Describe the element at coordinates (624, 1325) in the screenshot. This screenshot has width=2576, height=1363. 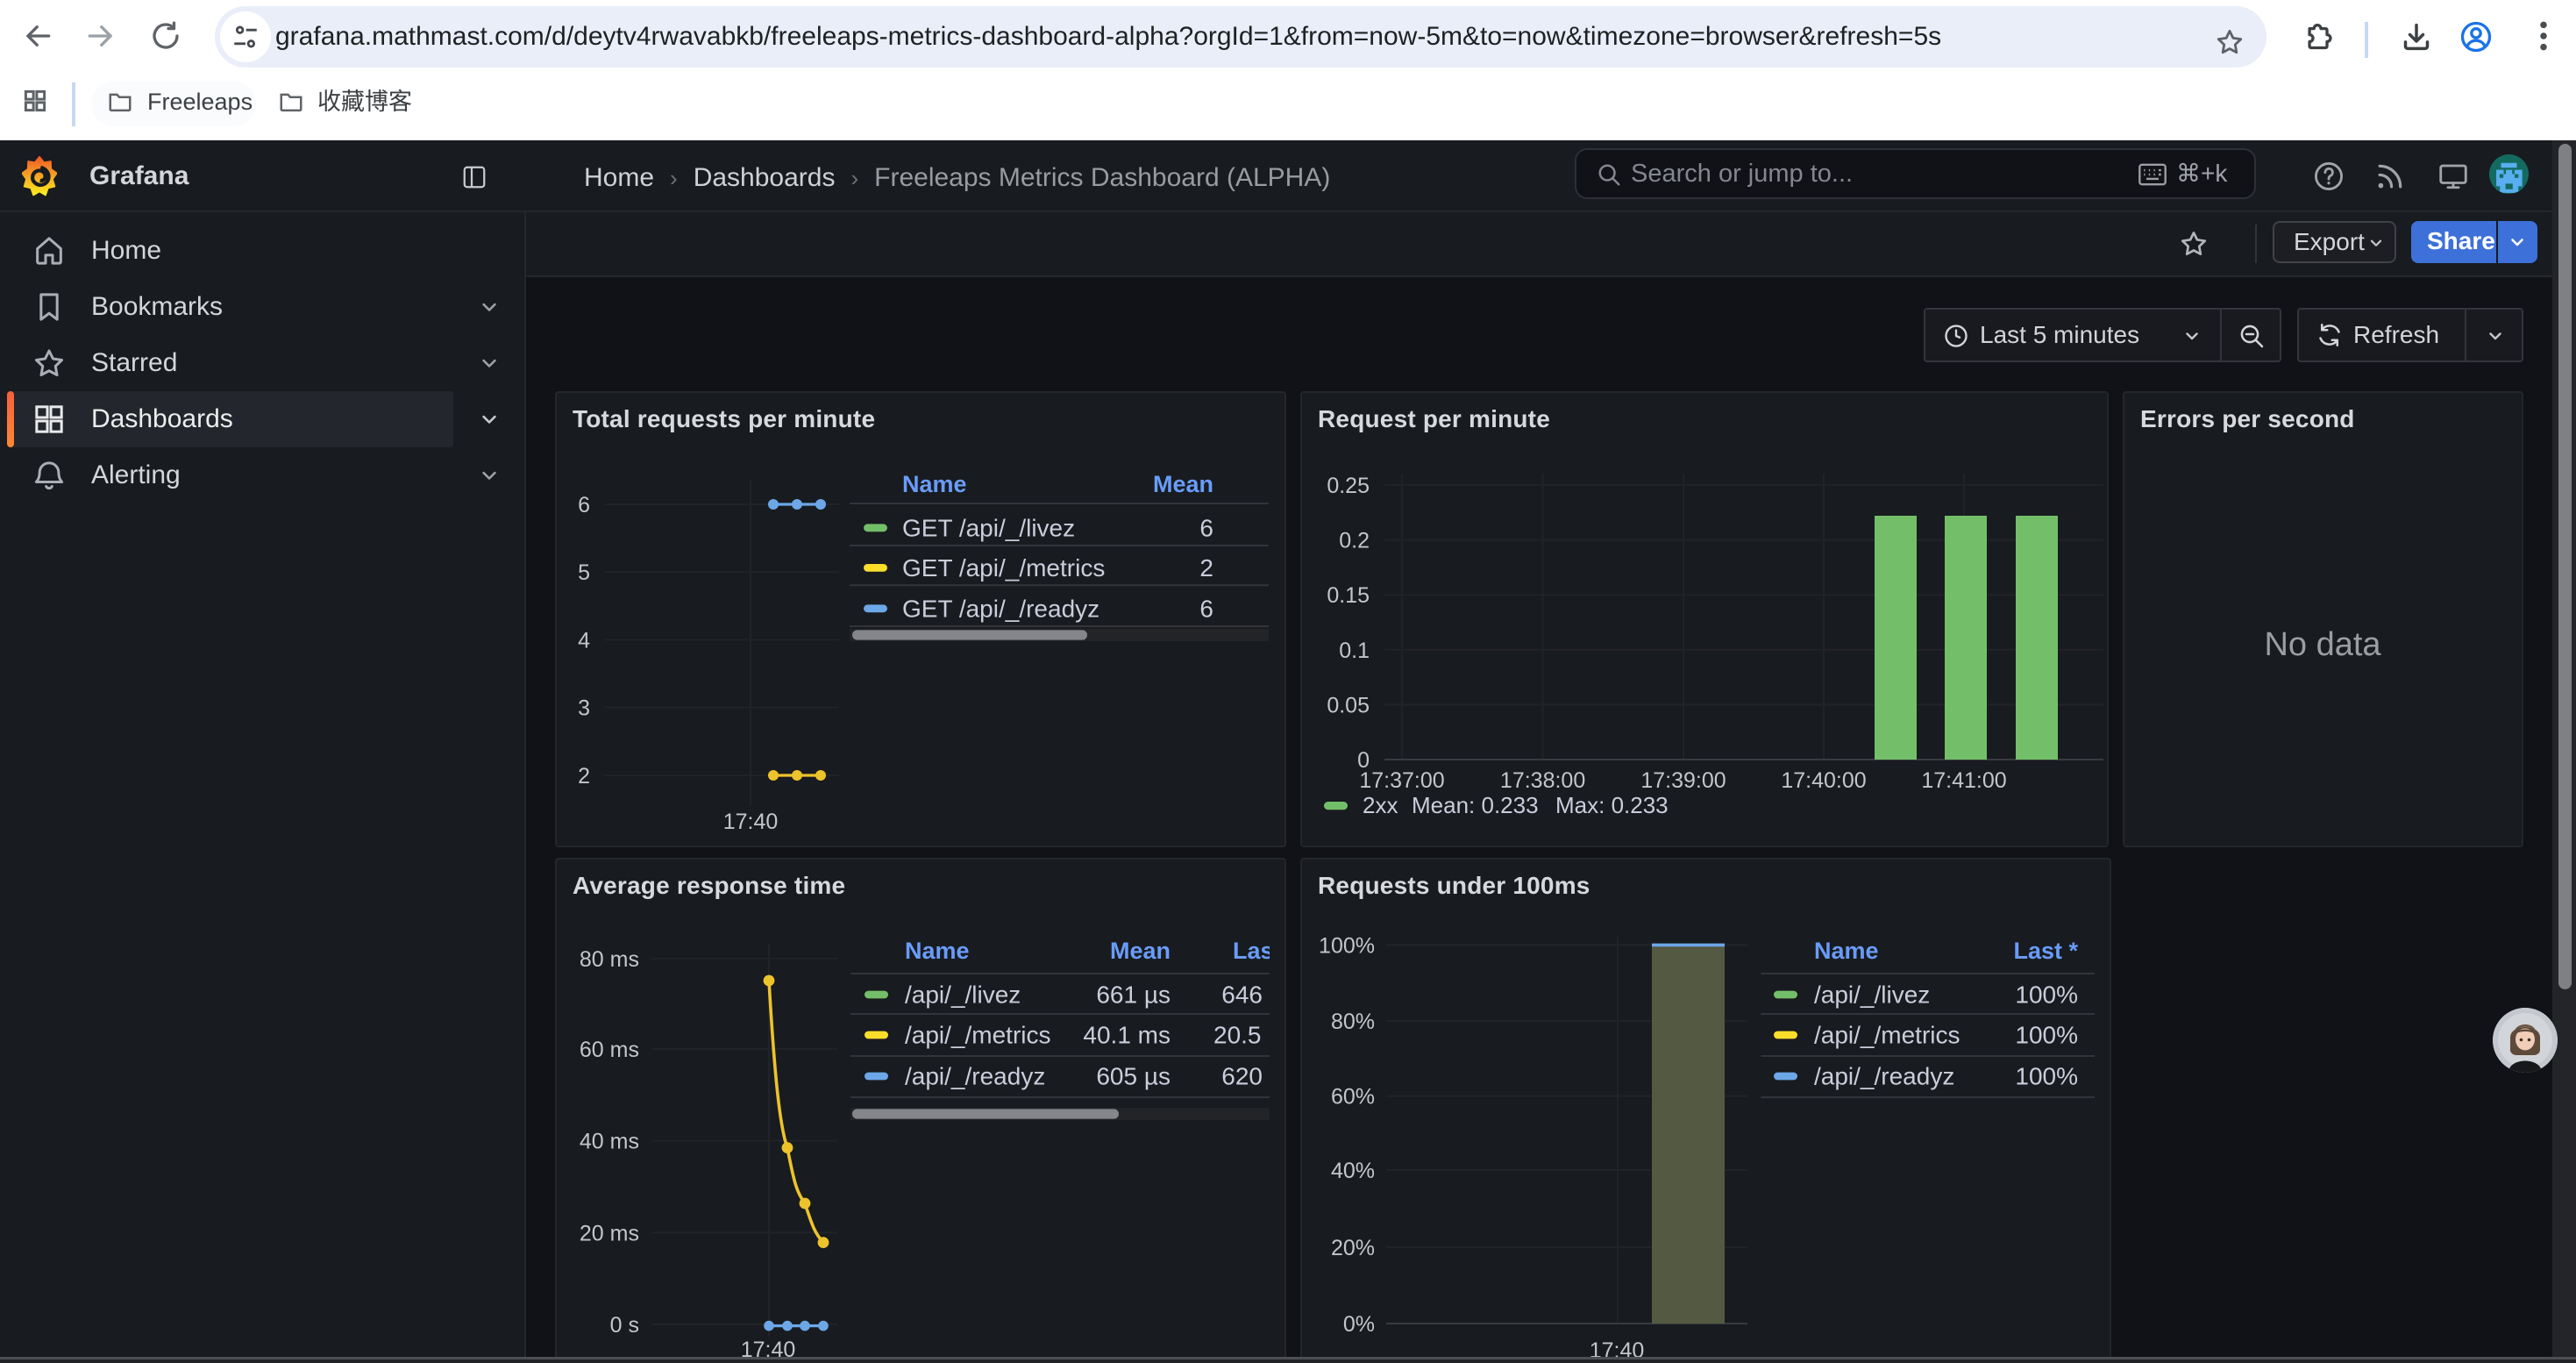
I see `svg-text: 0 s` at that location.